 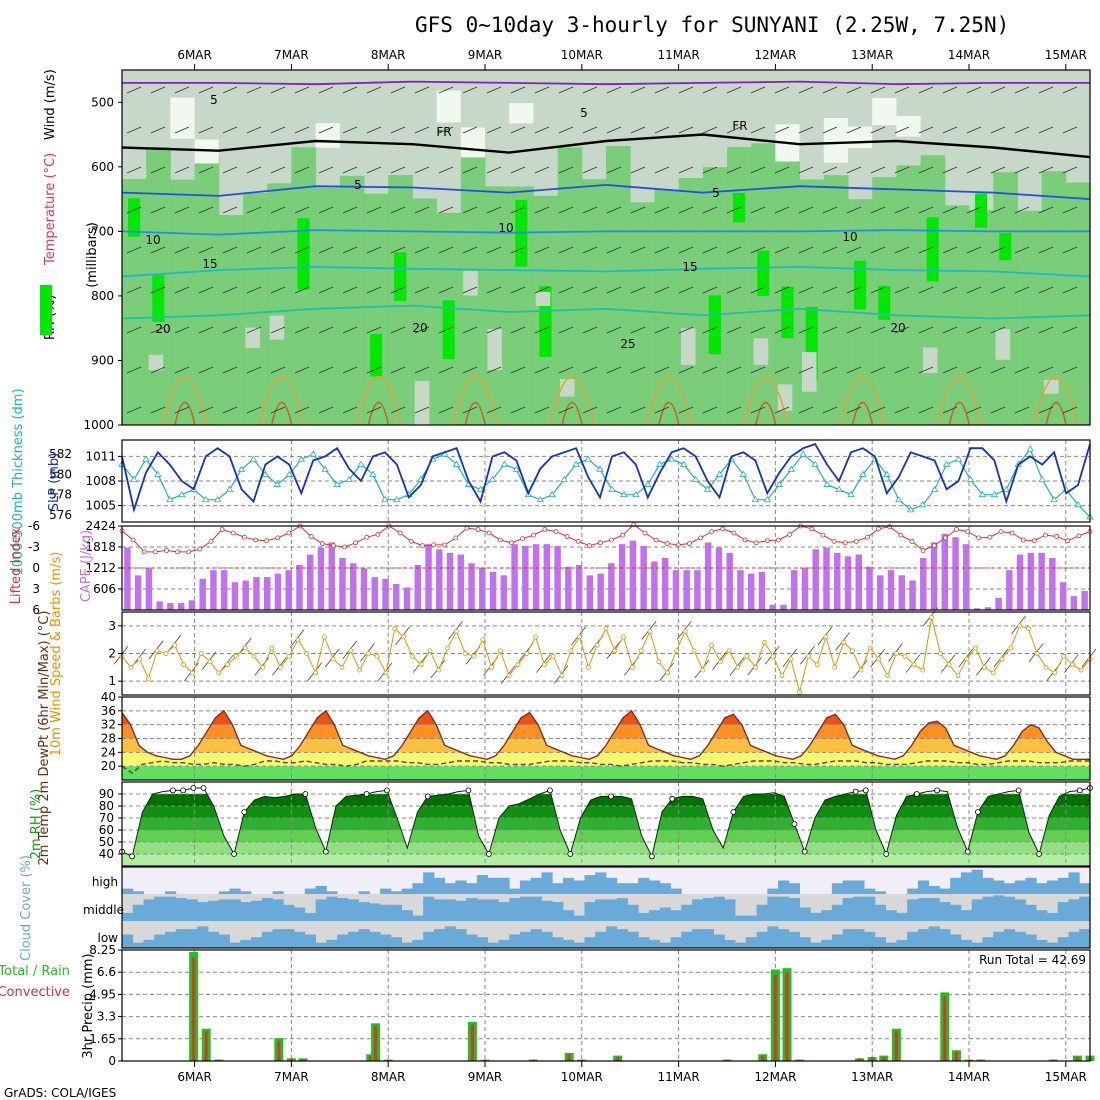 I want to click on cloud-level-low: low, so click(x=108, y=938).